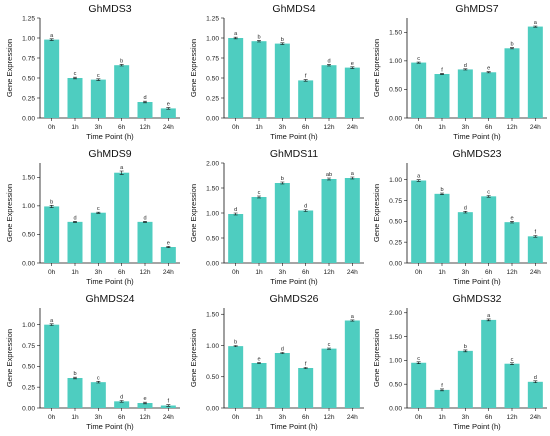 This screenshot has width=550, height=436. Describe the element at coordinates (353, 317) in the screenshot. I see `significance-letter: a` at that location.